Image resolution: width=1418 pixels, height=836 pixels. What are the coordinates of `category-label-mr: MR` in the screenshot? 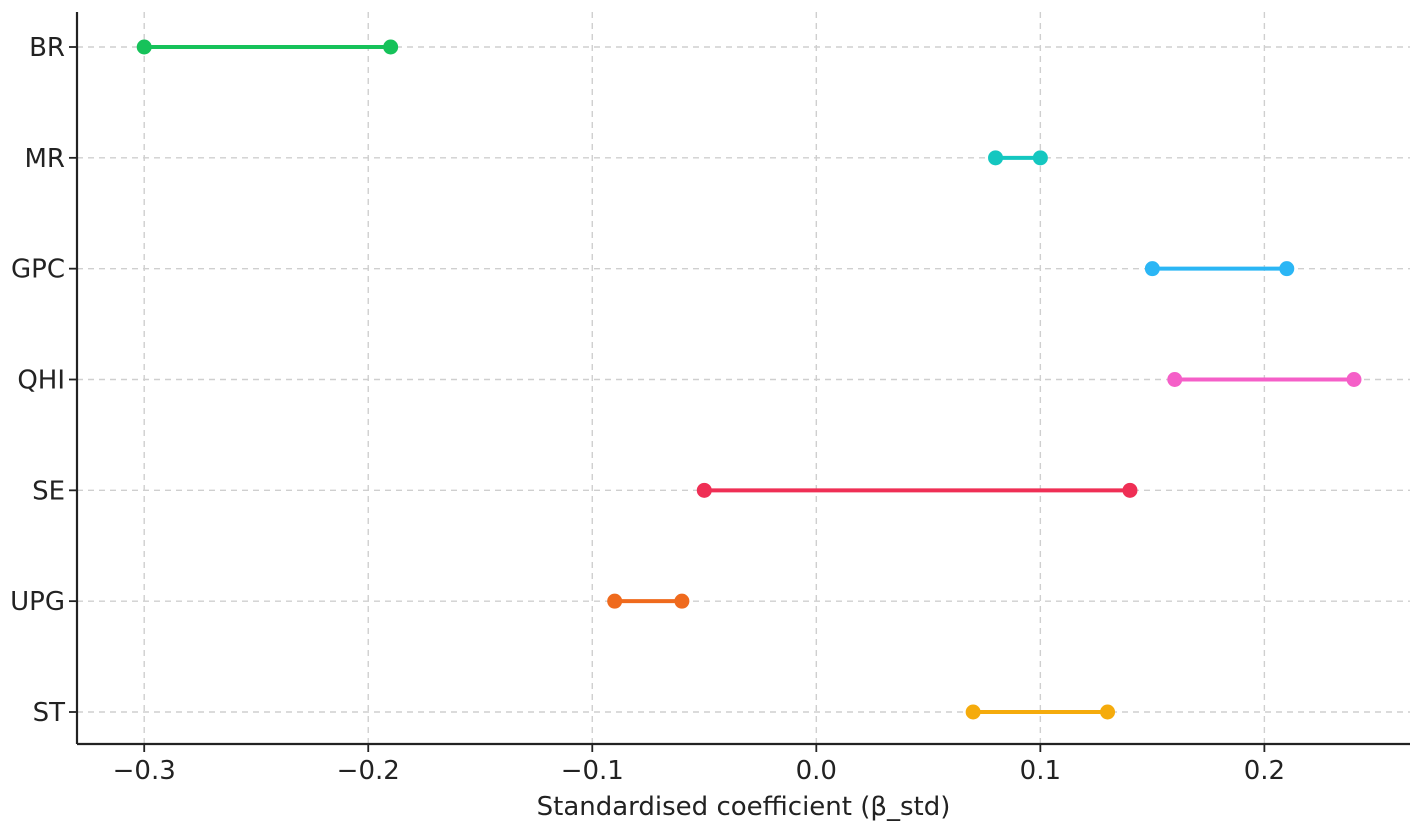 It's located at (45, 159).